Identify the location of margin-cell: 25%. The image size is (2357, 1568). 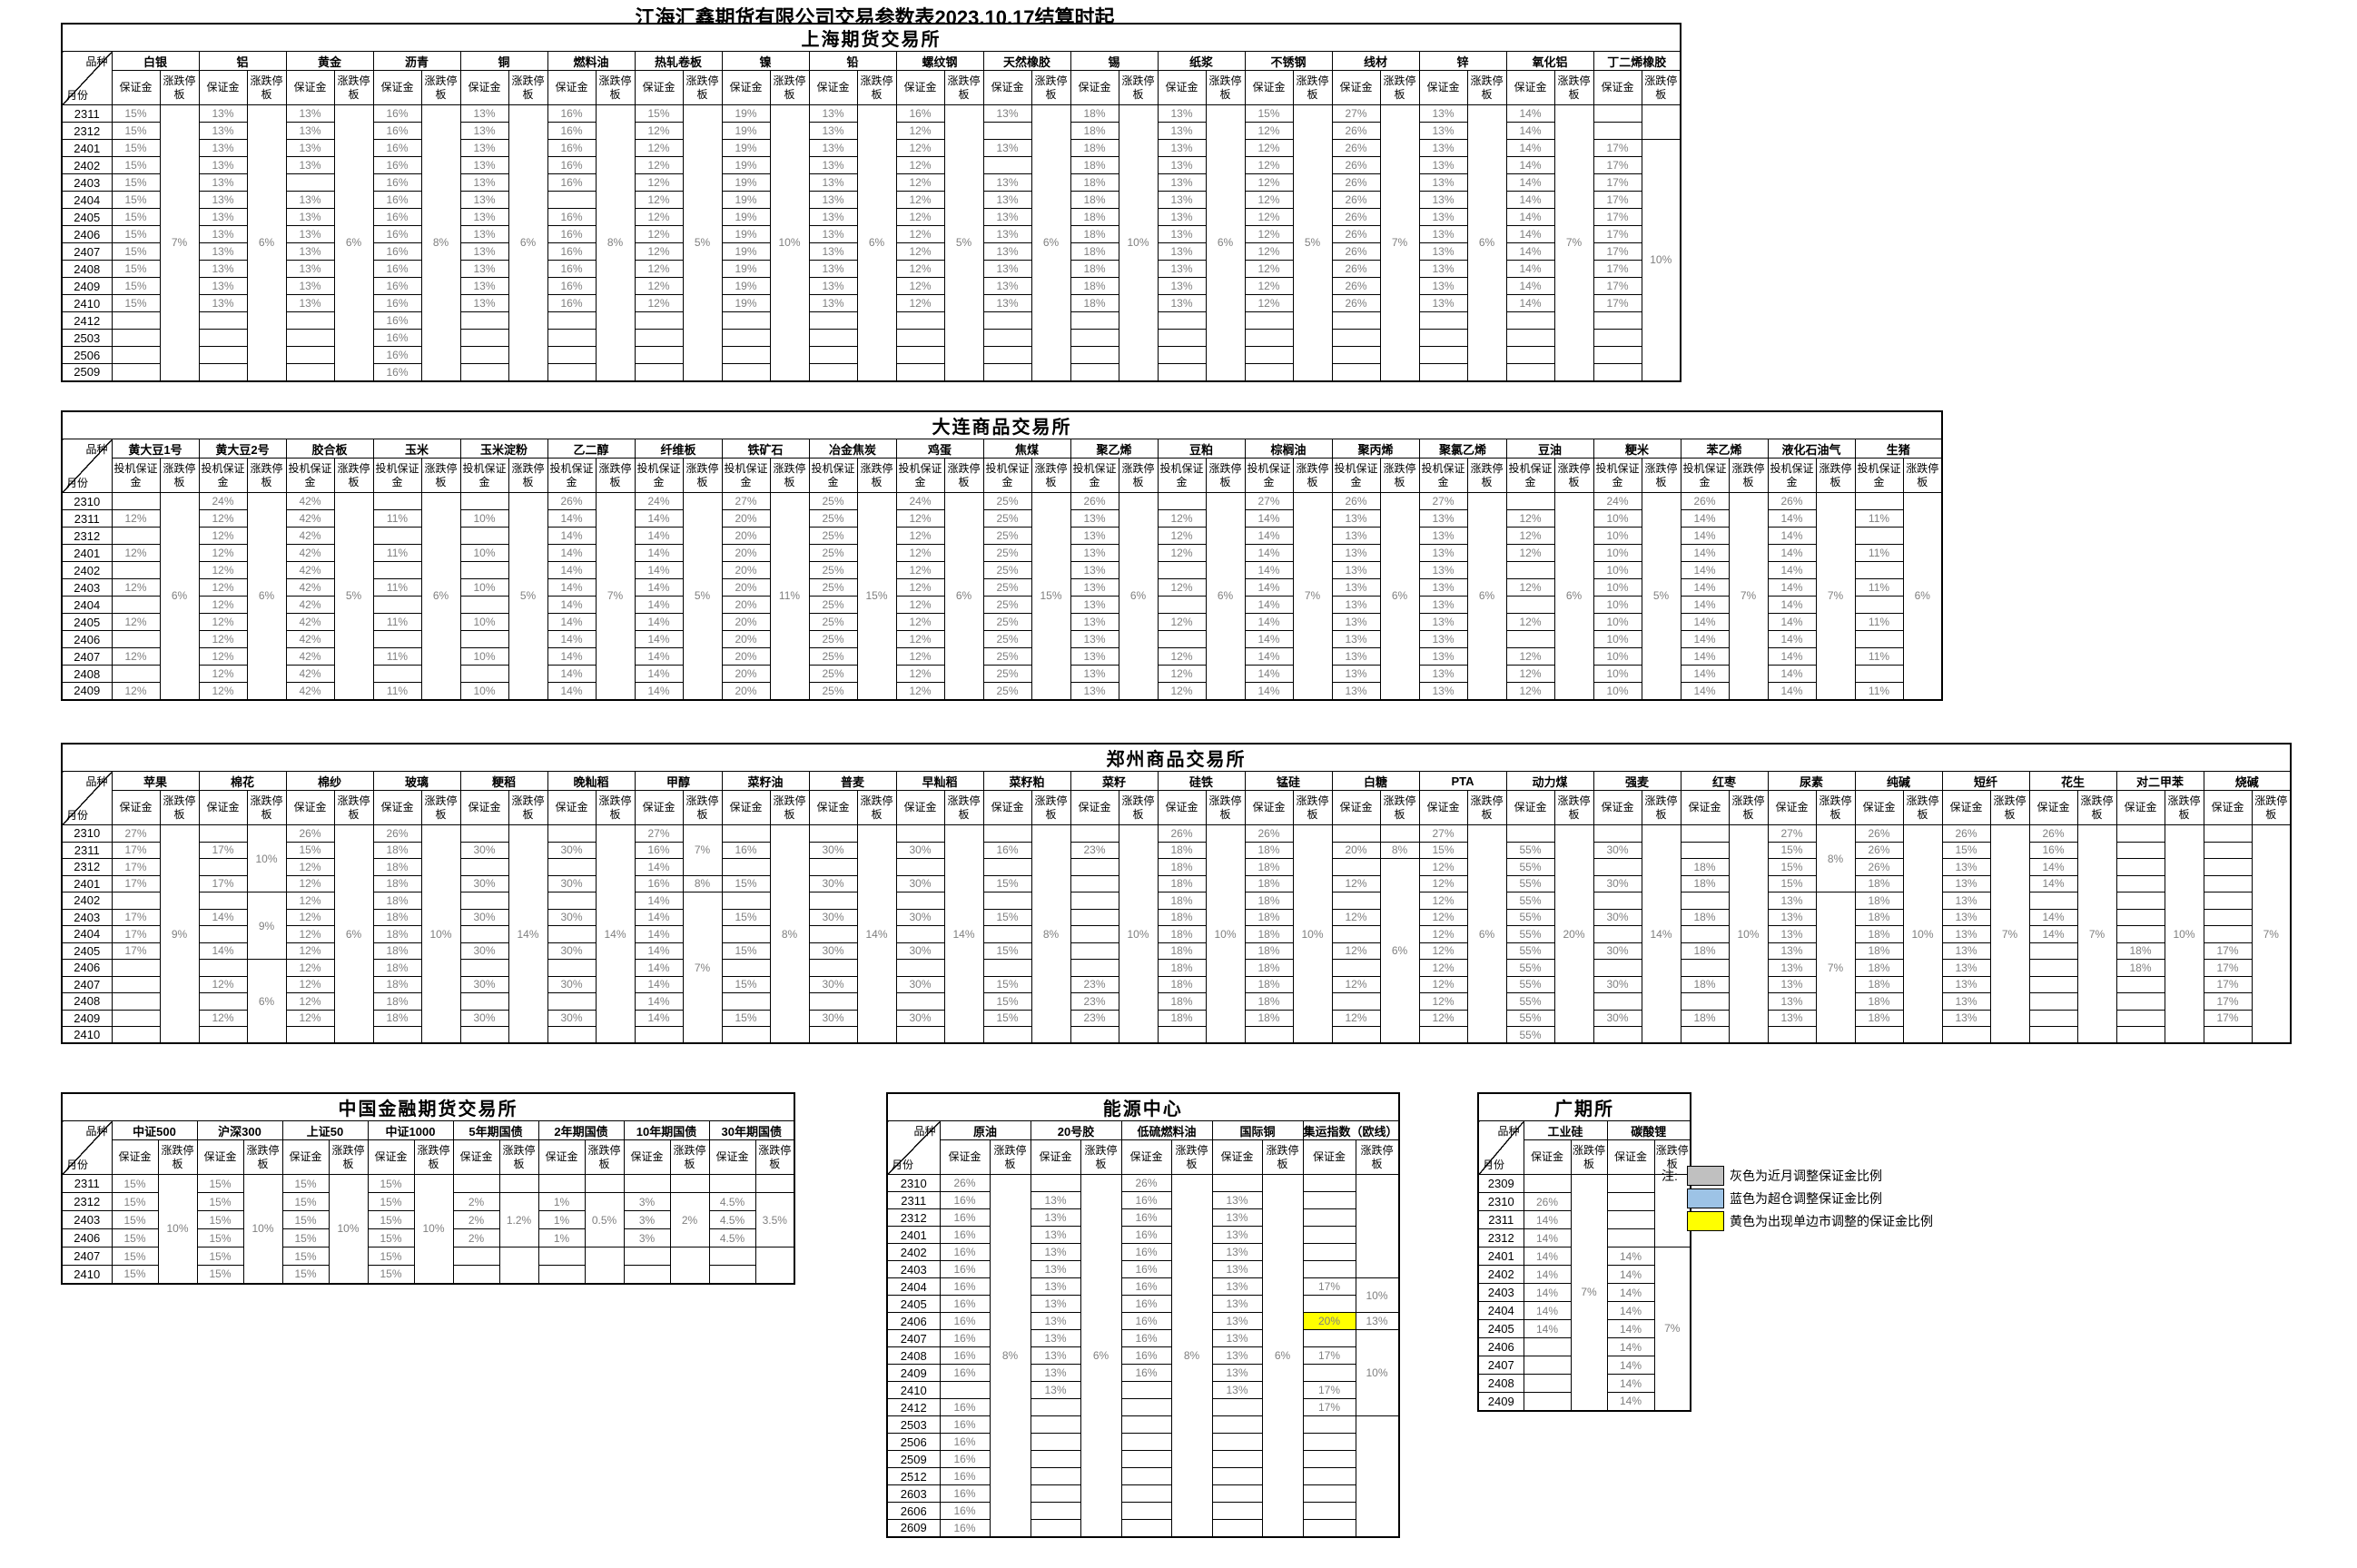
(1007, 656).